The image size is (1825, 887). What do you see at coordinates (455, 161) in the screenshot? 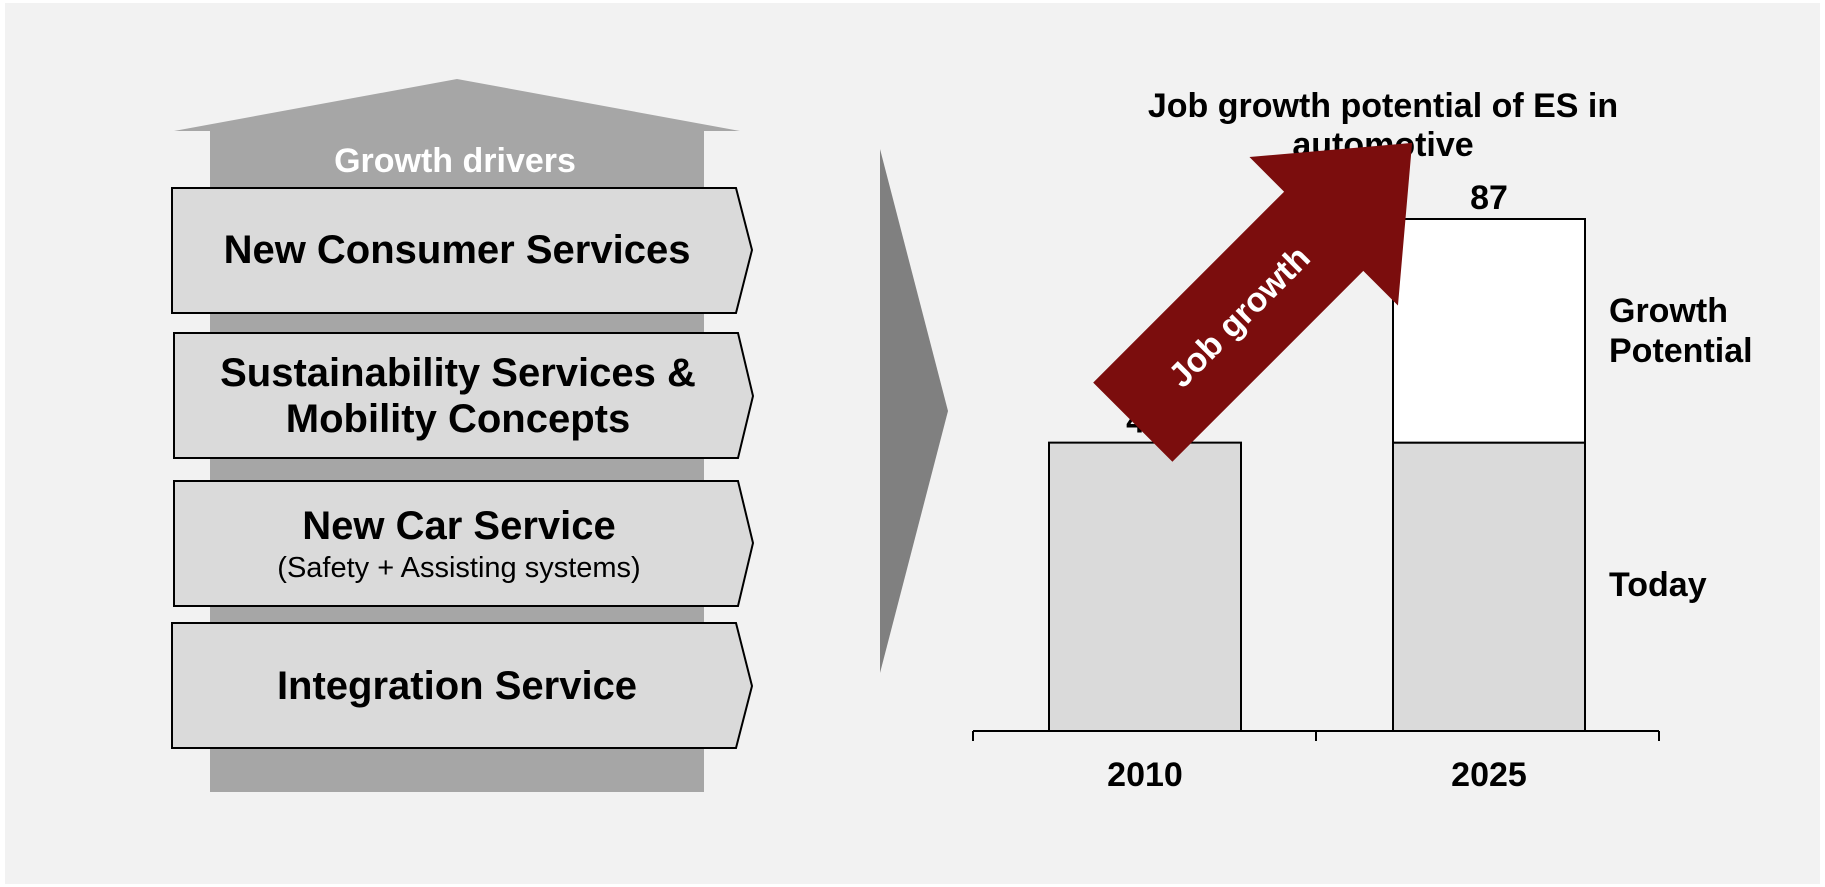
I see `growth-drivers-title: Growth drivers` at bounding box center [455, 161].